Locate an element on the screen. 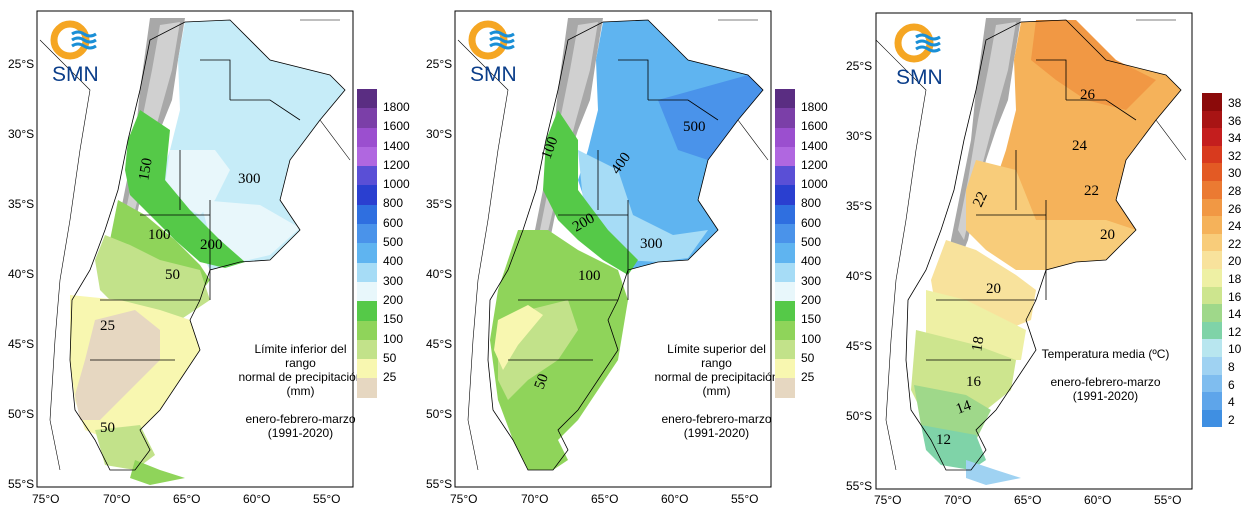 Image resolution: width=1251 pixels, height=511 pixels. legend-value: 18 is located at coordinates (1235, 278).